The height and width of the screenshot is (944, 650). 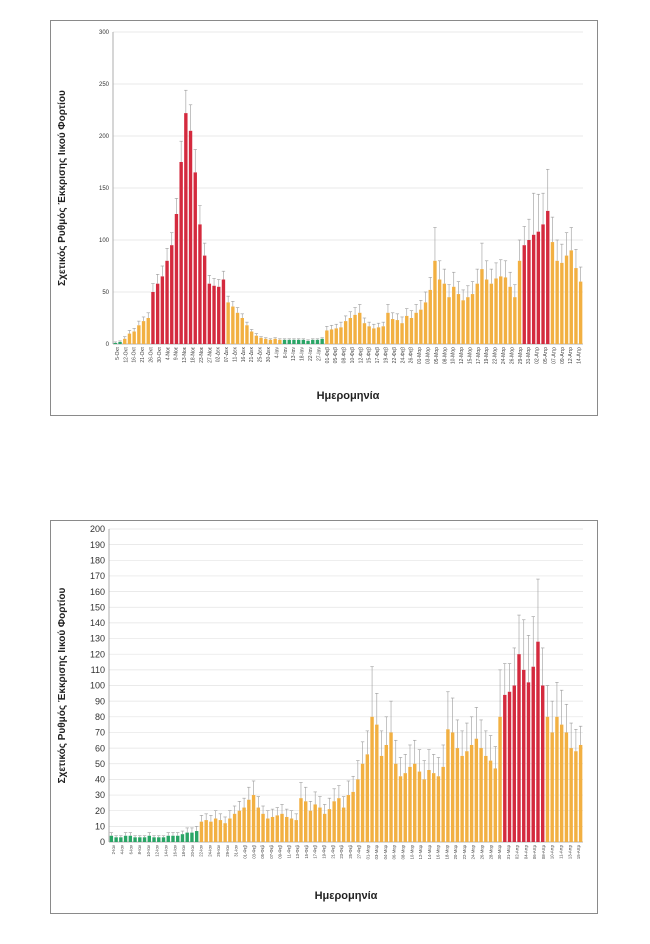 I want to click on chart-1-x-tick-label: 16-Οκτ, so click(x=135, y=355).